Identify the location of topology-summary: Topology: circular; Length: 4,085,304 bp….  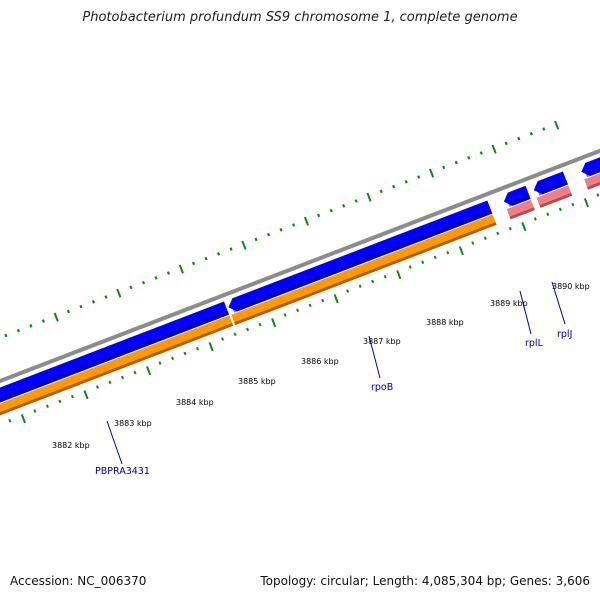
(425, 581).